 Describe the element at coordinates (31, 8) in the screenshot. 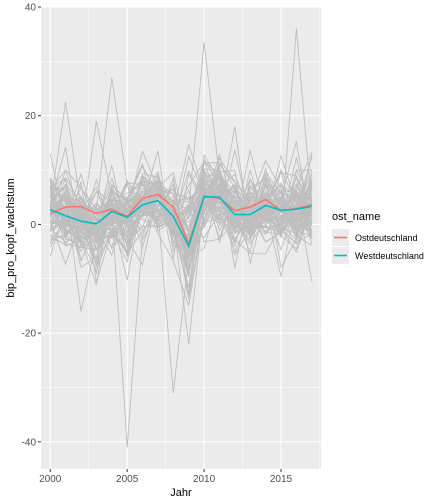

I see `y-tick-label: 40` at that location.